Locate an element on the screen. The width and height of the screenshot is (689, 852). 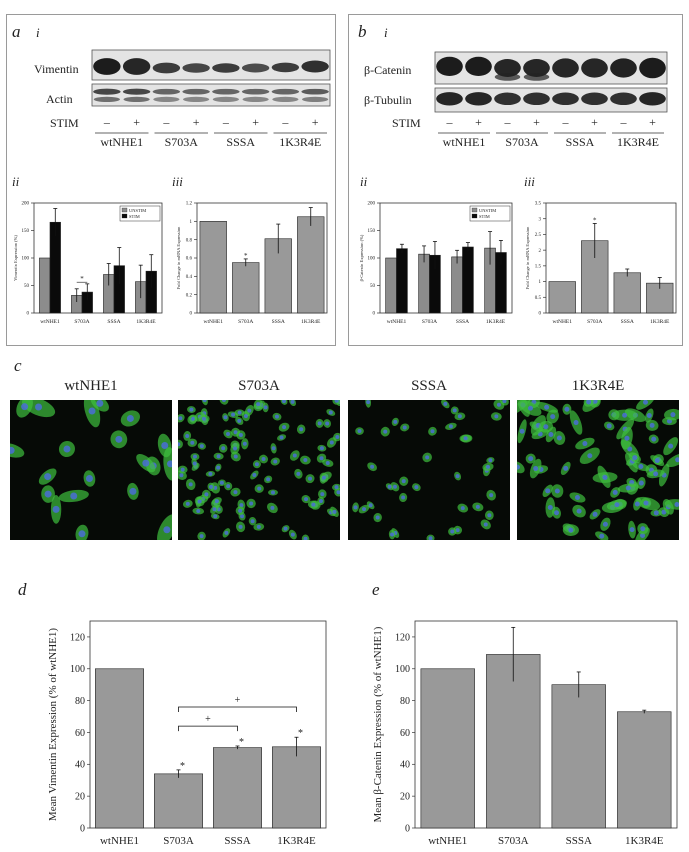
blot-b-genotype-label: wtNHE1 is located at coordinates (464, 142).